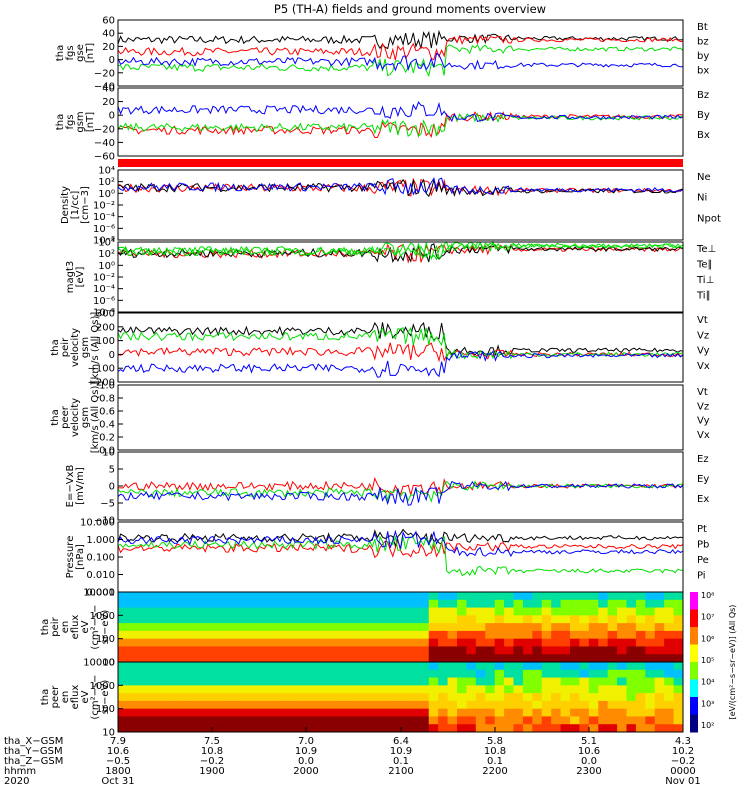  What do you see at coordinates (45, 627) in the screenshot?
I see `y-label-line: tha` at bounding box center [45, 627].